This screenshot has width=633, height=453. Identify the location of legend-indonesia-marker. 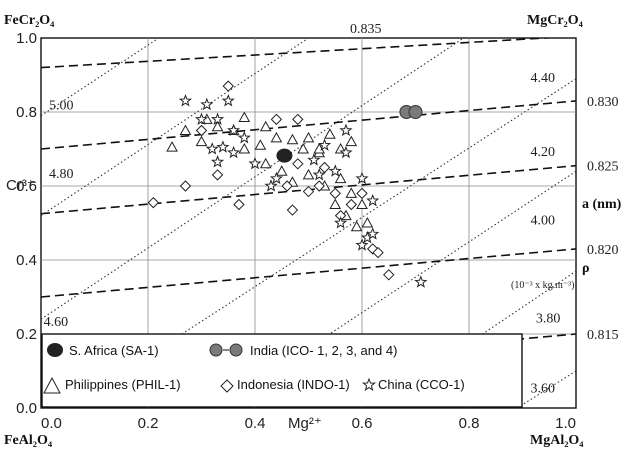
(227, 386).